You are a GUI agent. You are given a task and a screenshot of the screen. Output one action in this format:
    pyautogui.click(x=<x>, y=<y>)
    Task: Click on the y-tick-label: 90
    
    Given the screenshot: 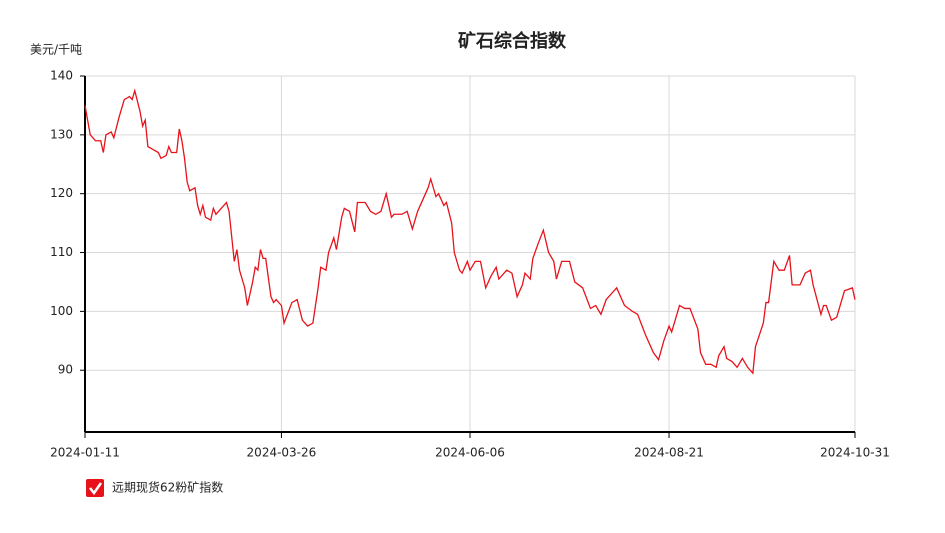 What is the action you would take?
    pyautogui.click(x=65, y=370)
    